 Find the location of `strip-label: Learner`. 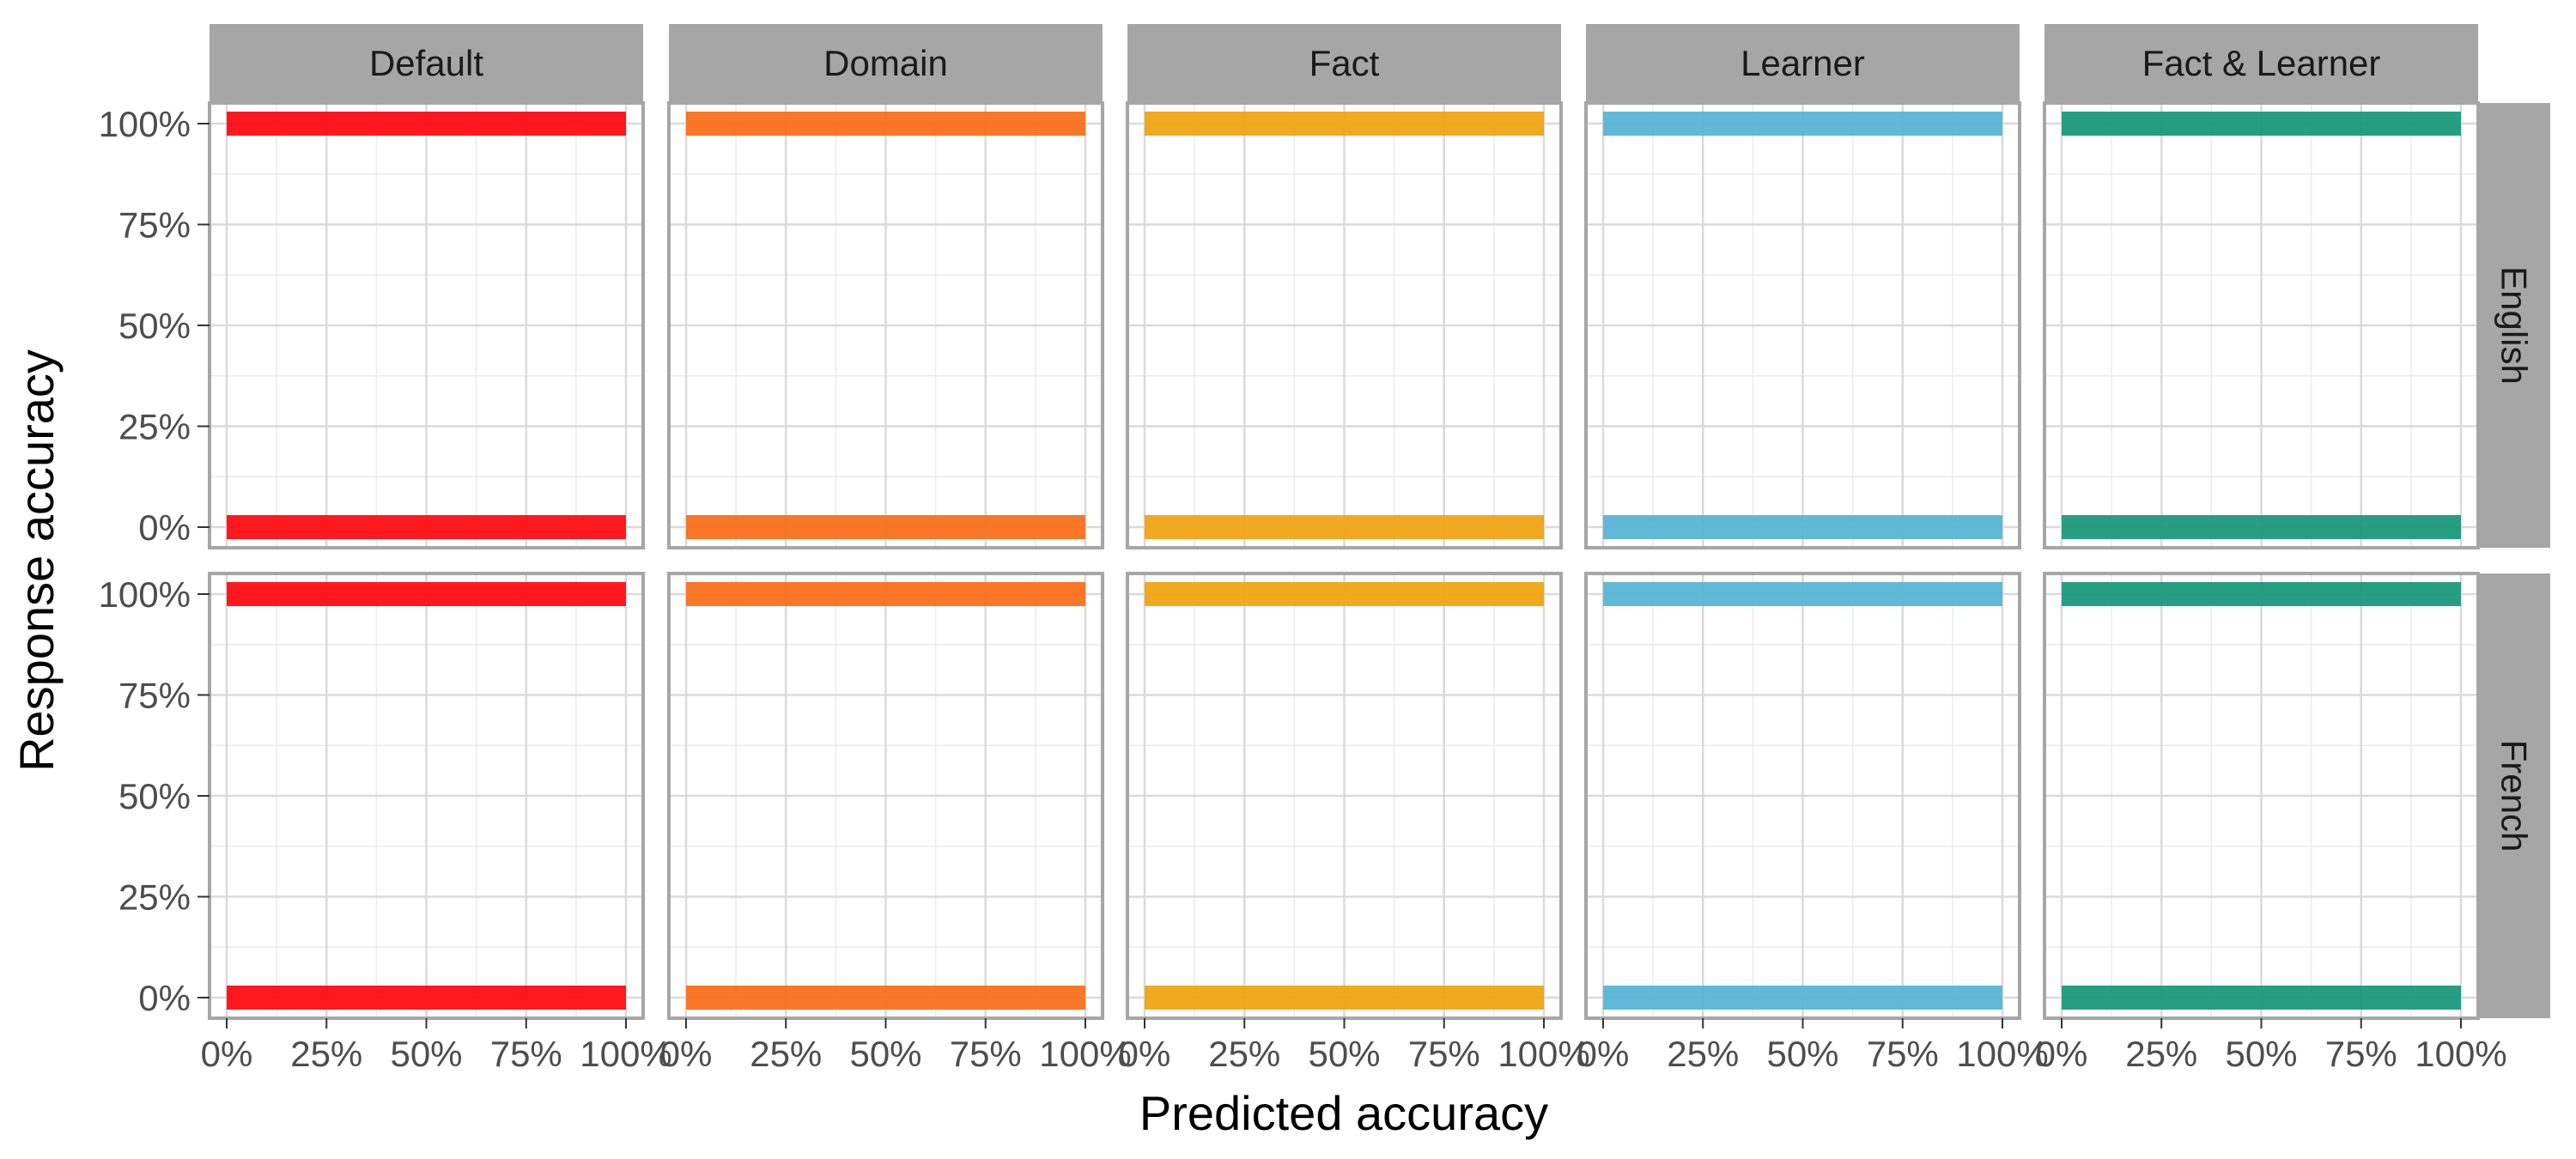

strip-label: Learner is located at coordinates (1803, 63).